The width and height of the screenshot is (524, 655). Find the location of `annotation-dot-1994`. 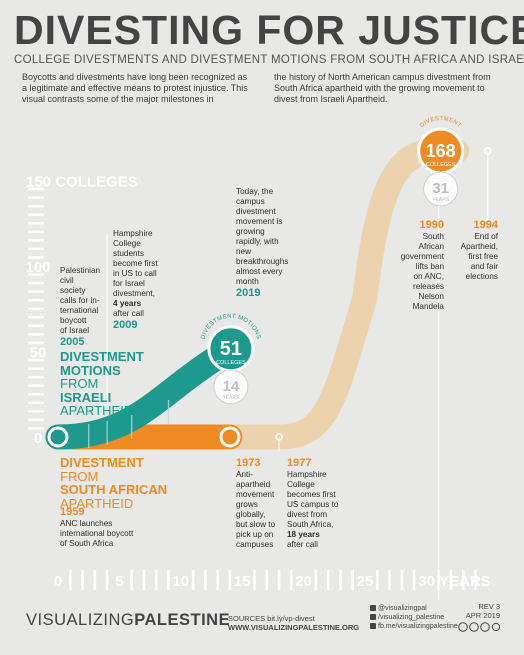

annotation-dot-1994 is located at coordinates (488, 151).